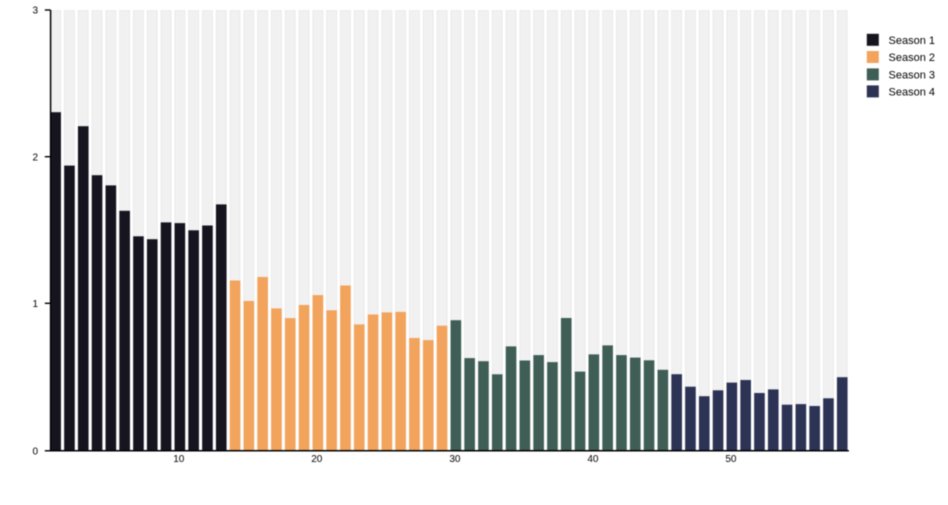  What do you see at coordinates (179, 459) in the screenshot?
I see `svg-text: 10` at bounding box center [179, 459].